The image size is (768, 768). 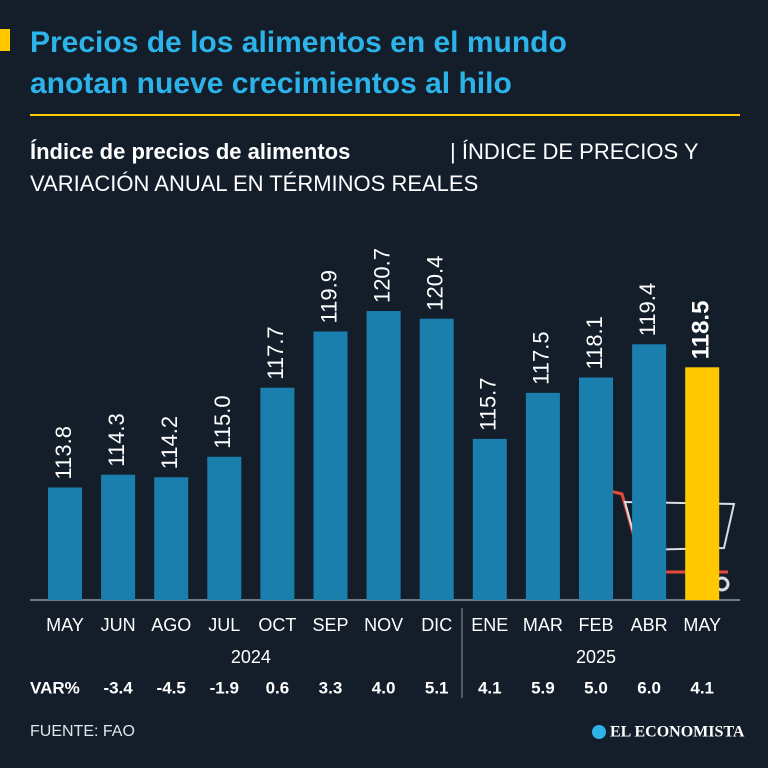 I want to click on x-tick-label: NOV, so click(x=383, y=625).